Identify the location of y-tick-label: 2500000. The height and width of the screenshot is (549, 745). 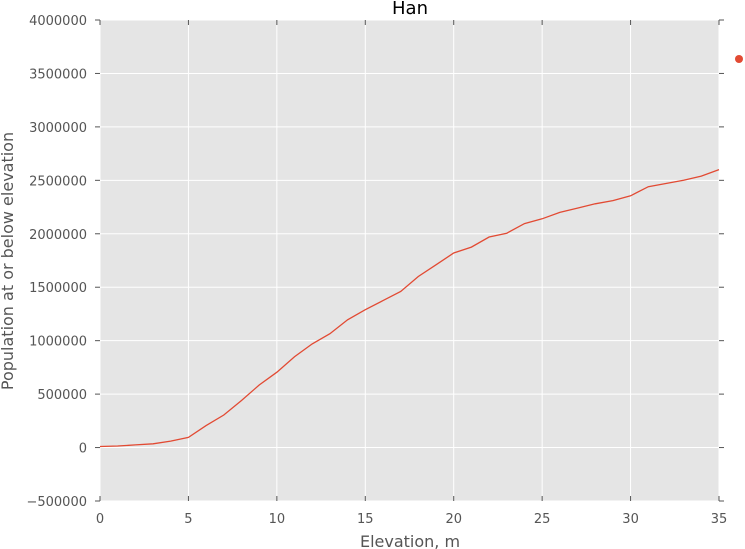
(58, 181).